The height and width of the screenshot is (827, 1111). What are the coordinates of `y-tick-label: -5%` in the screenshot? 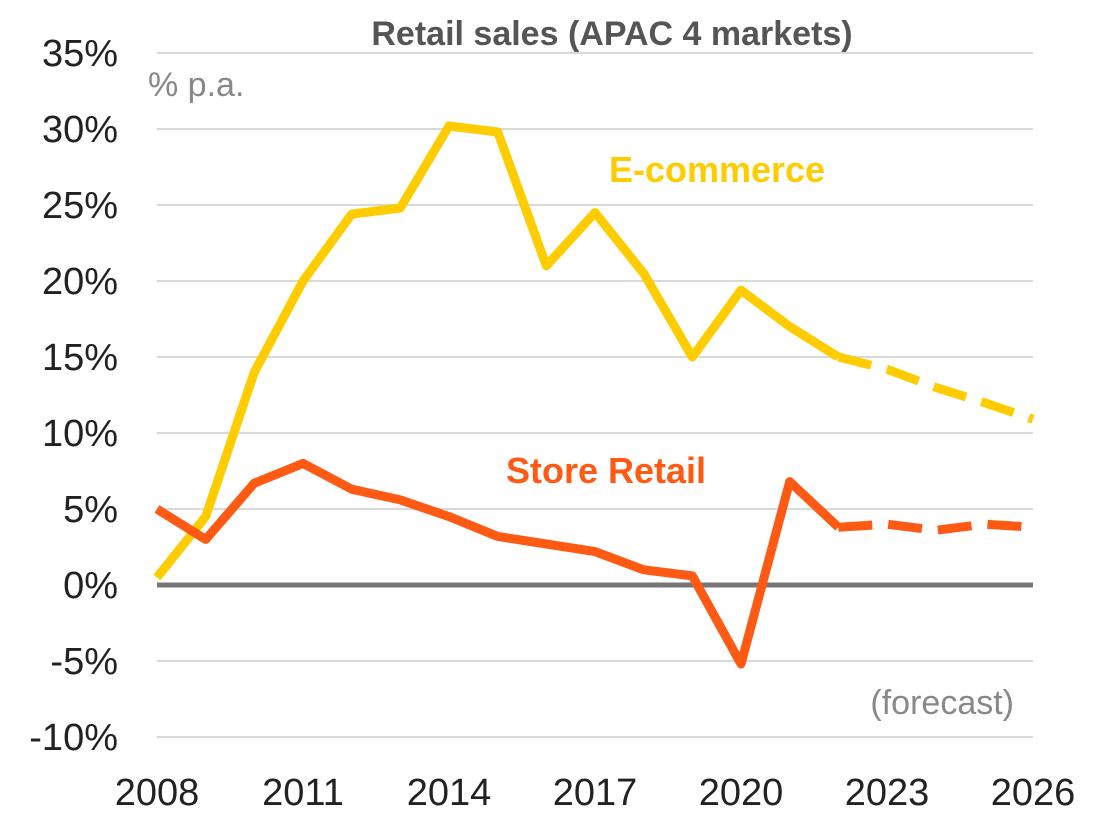 It's located at (84, 662).